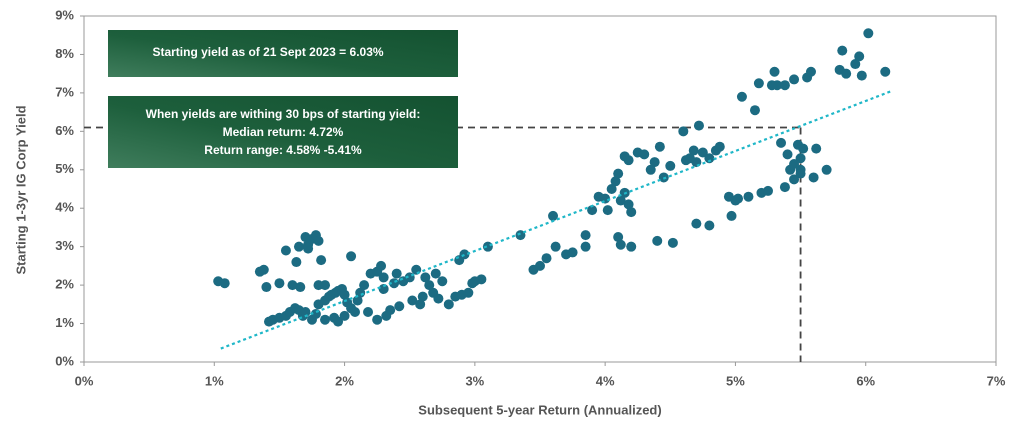 The image size is (1024, 422). I want to click on y-tick-label: 4%, so click(64, 207).